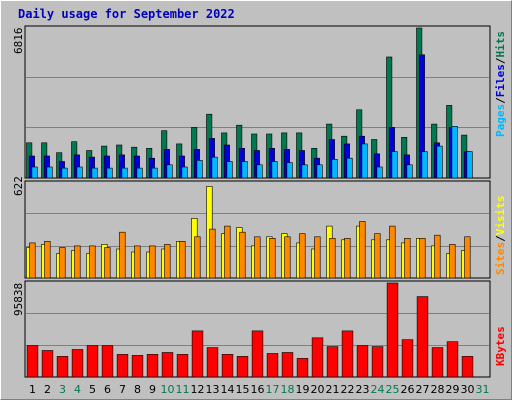 The image size is (512, 400). Describe the element at coordinates (18, 41) in the screenshot. I see `hits-panel-ymax: 6816` at that location.